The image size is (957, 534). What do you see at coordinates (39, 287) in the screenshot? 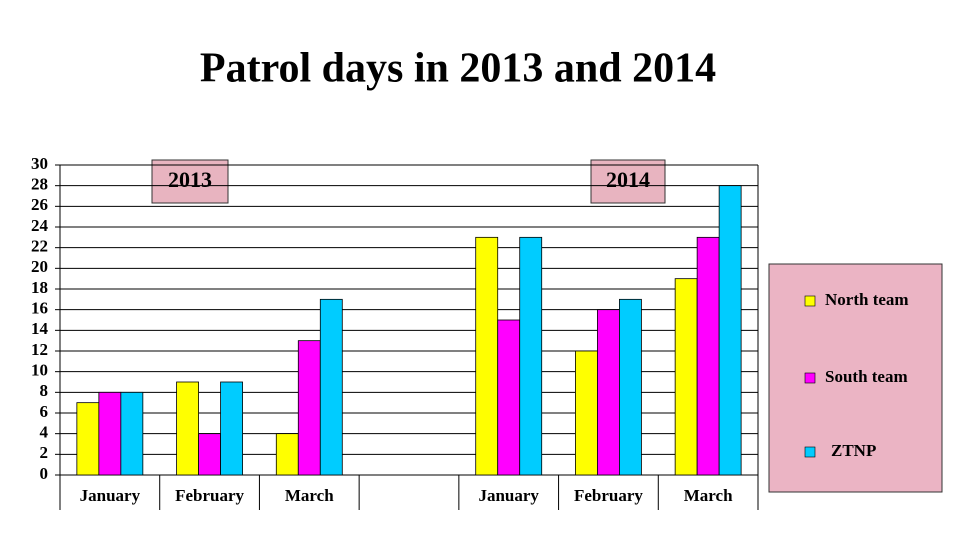
I see `y-tick-label: 18` at bounding box center [39, 287].